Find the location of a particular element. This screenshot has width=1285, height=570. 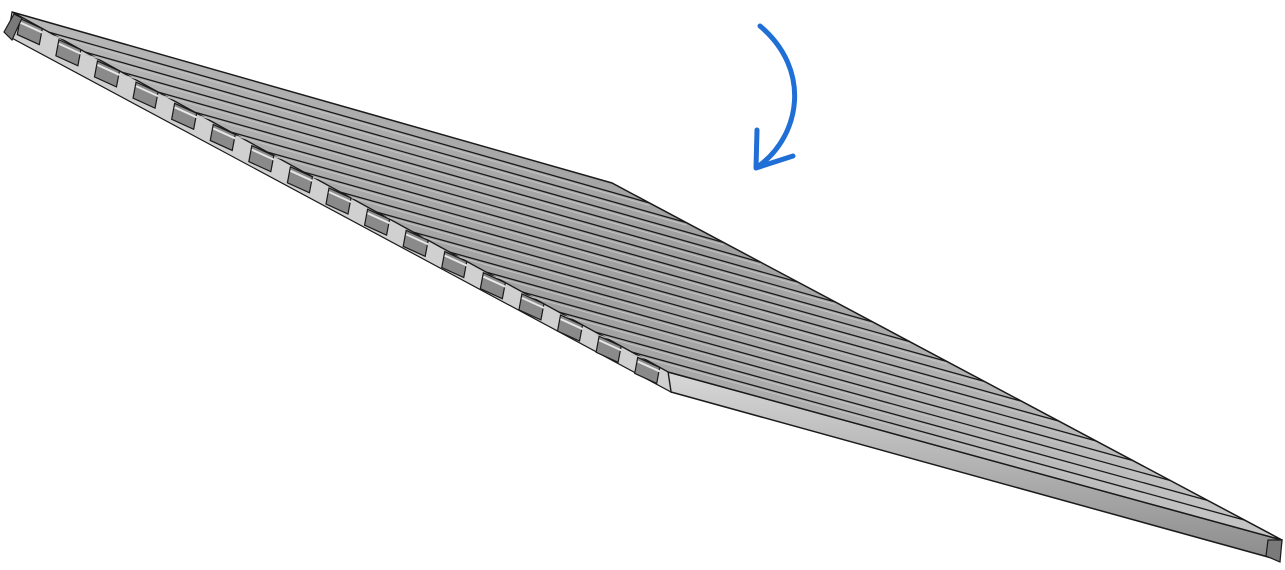

rotation-arrow-icon is located at coordinates (775, 97).